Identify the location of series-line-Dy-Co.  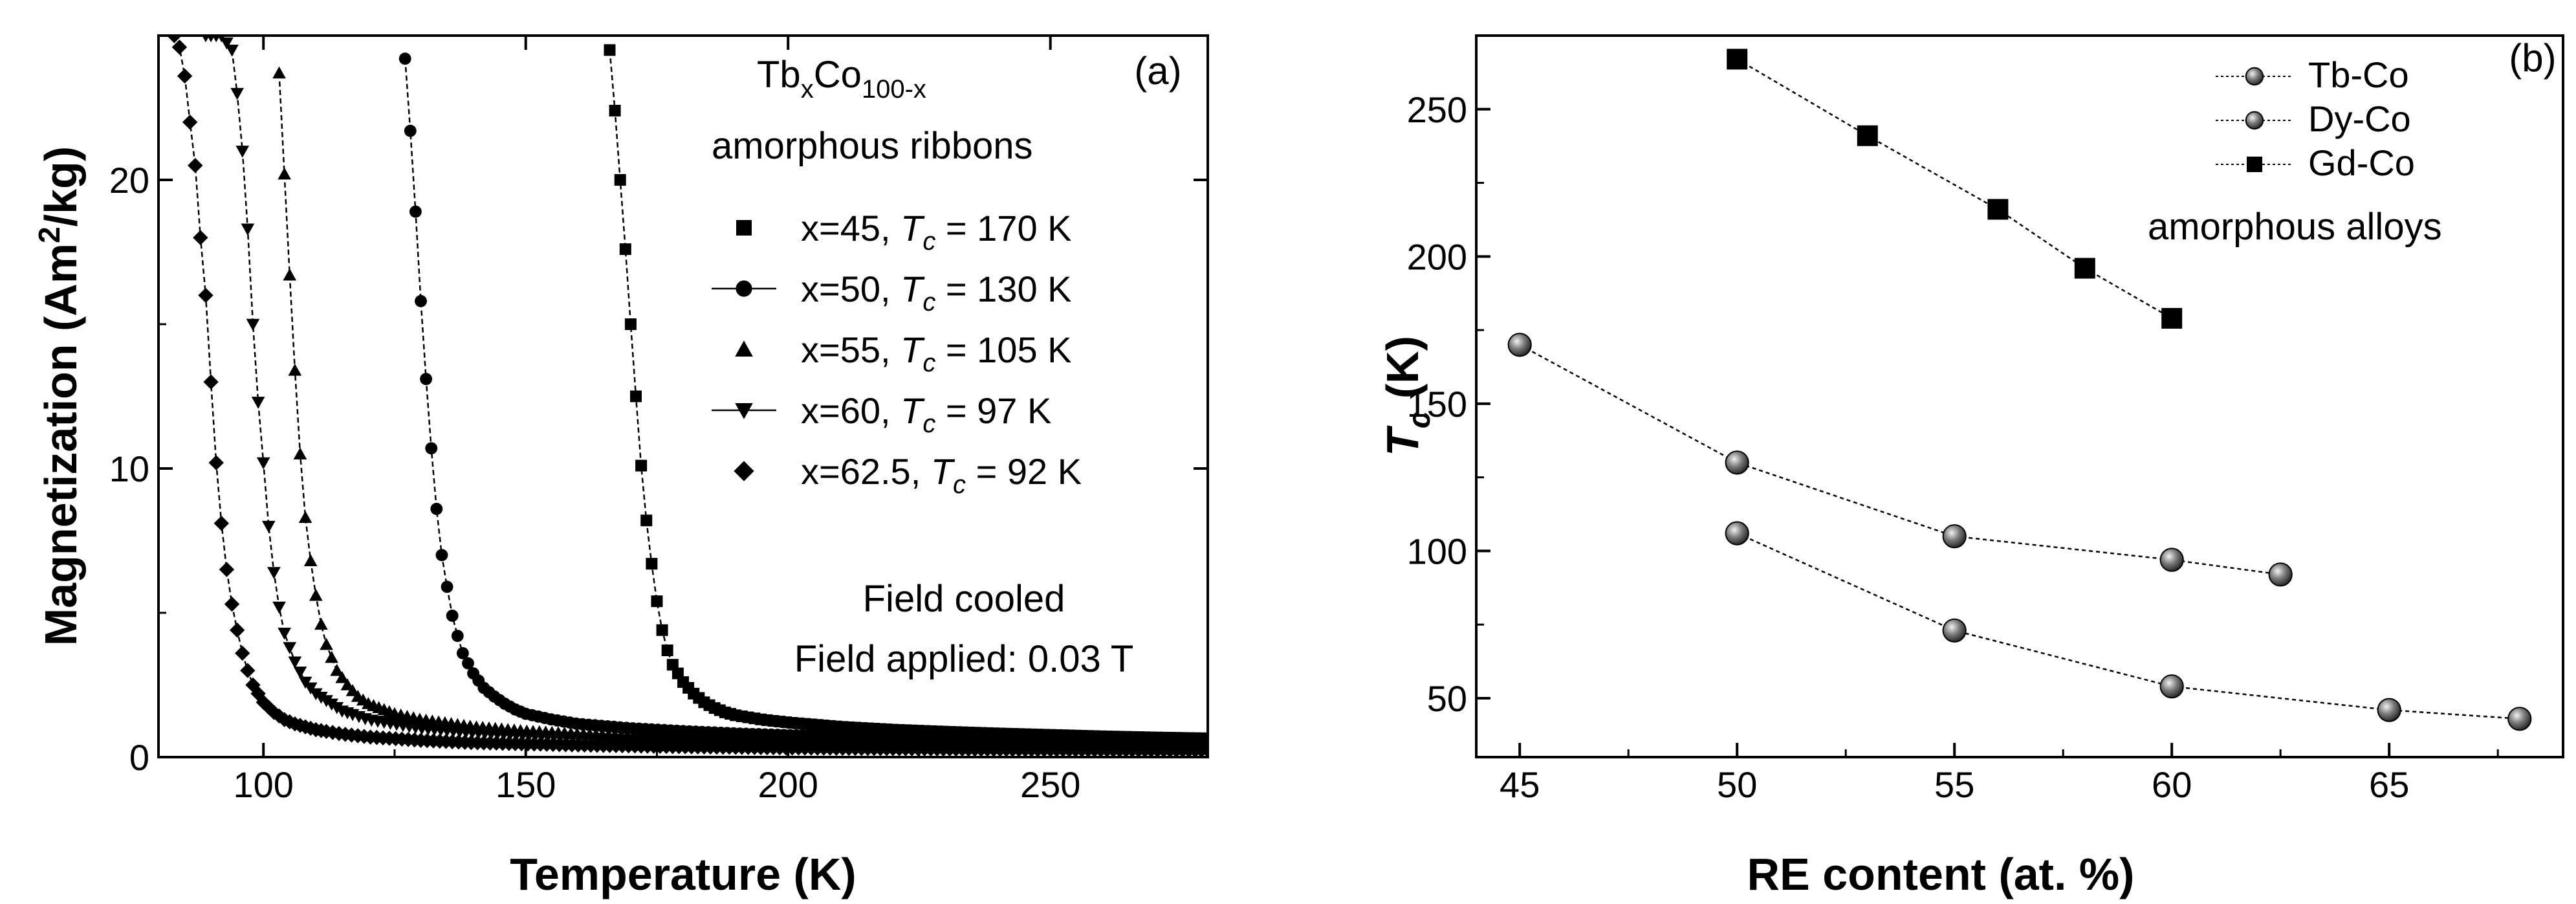
(2128, 626).